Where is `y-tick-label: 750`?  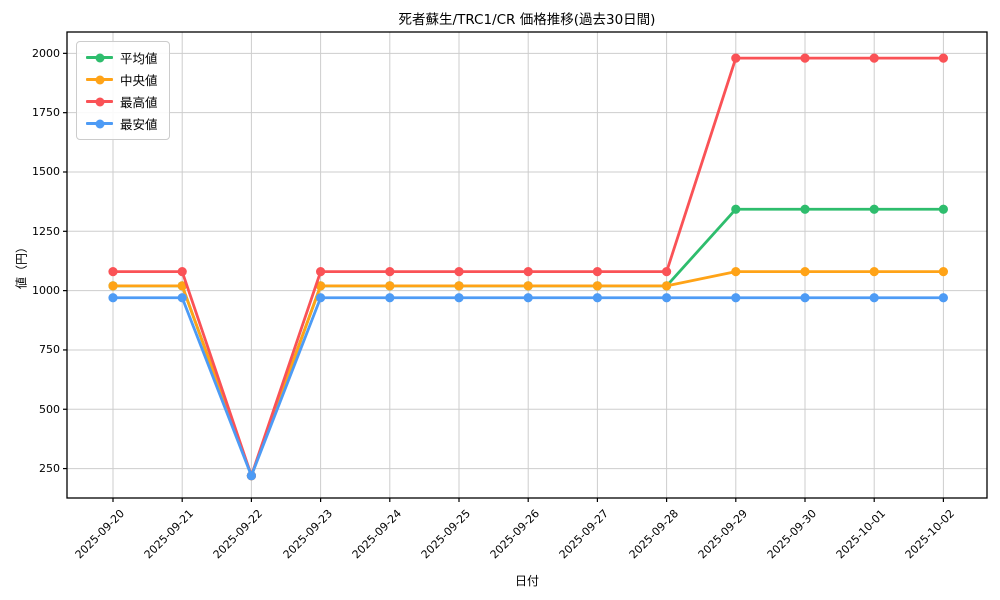 y-tick-label: 750 is located at coordinates (49, 350).